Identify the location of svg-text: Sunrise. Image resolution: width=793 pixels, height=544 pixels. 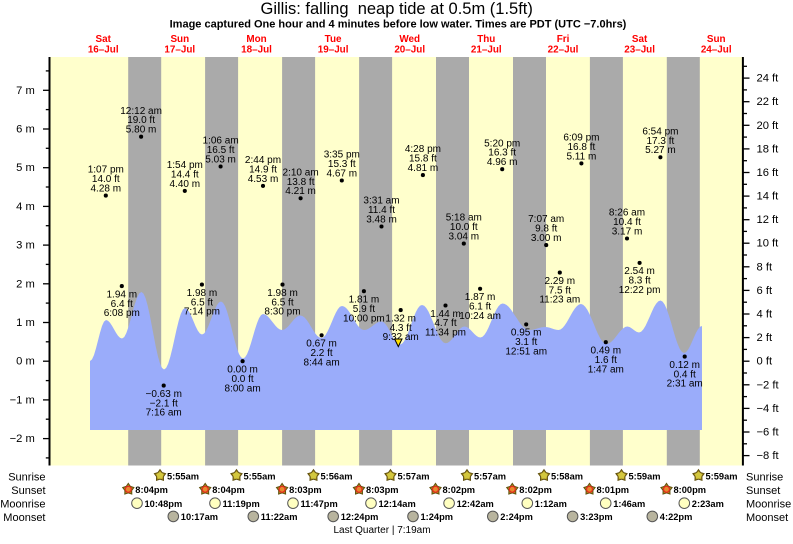
(26, 477).